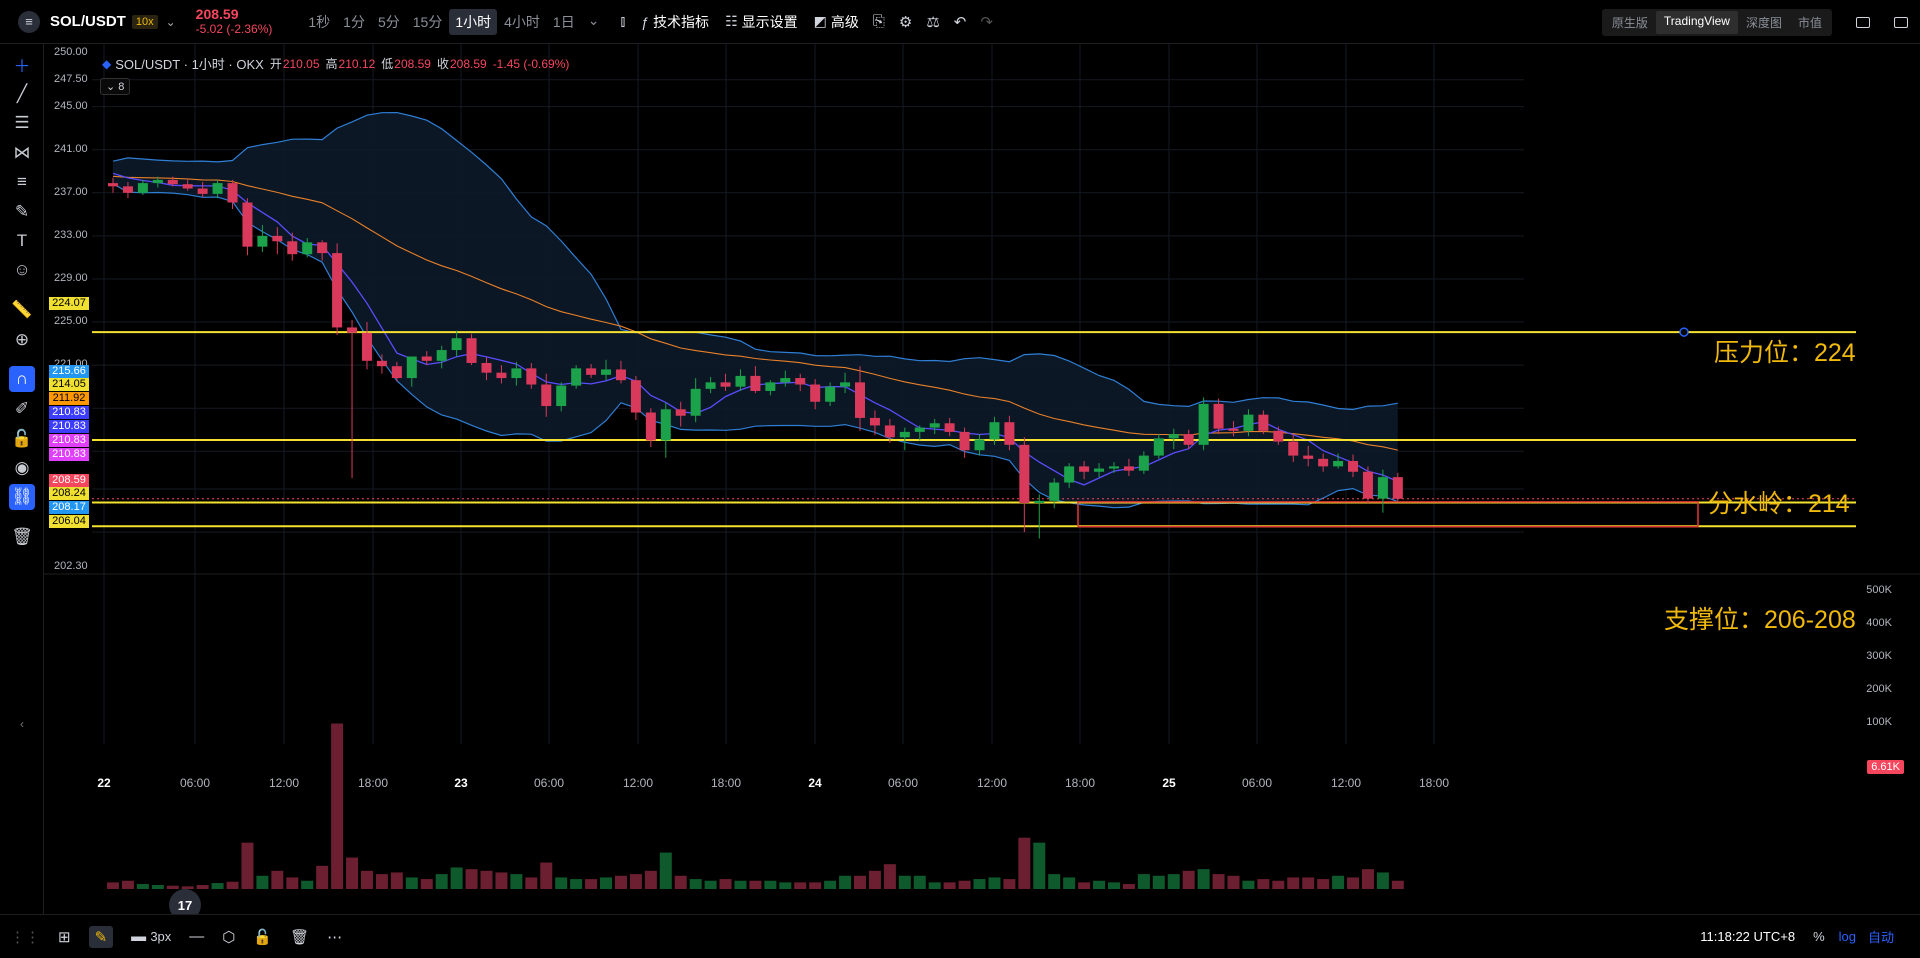  What do you see at coordinates (22, 438) in the screenshot?
I see `lock-icon: 🔓` at bounding box center [22, 438].